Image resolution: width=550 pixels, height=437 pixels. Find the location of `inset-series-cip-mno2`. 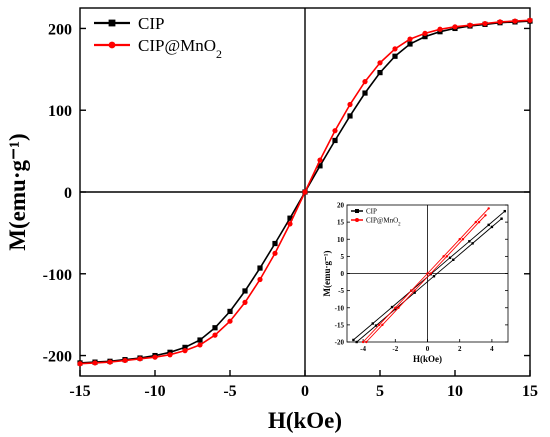

inset-series-cip-mno2 is located at coordinates (425, 275).